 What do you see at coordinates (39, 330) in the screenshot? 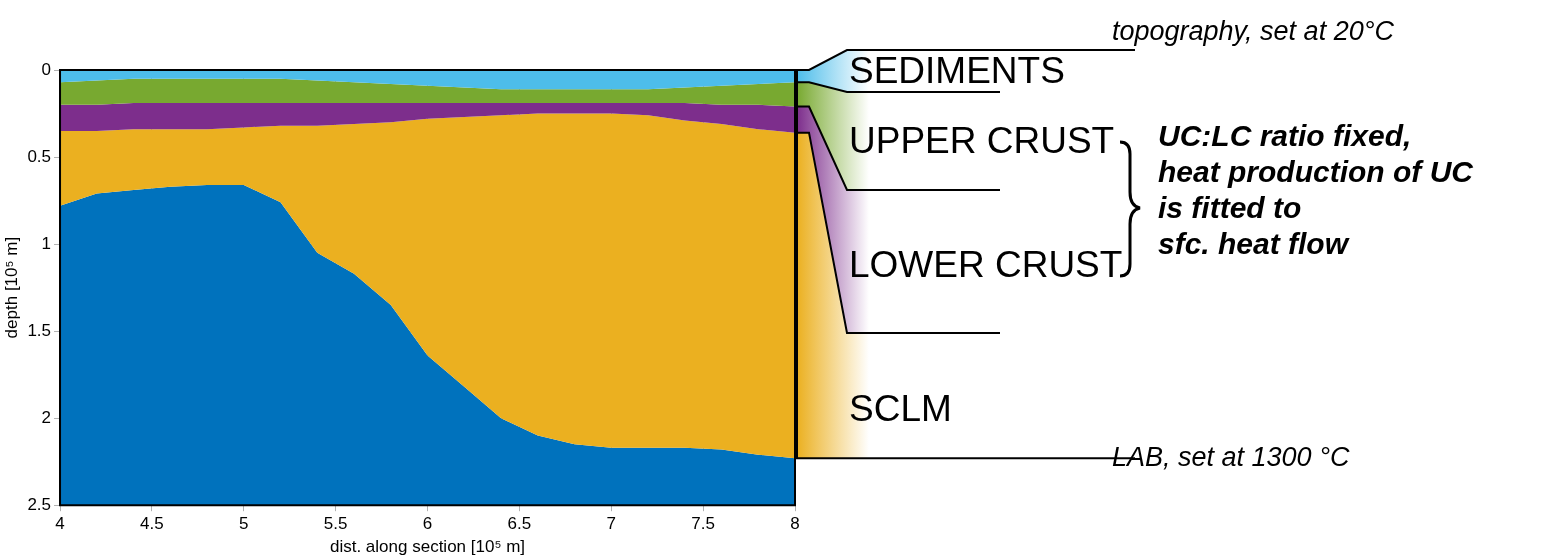
I see `y-tick-label: 1.5` at bounding box center [39, 330].